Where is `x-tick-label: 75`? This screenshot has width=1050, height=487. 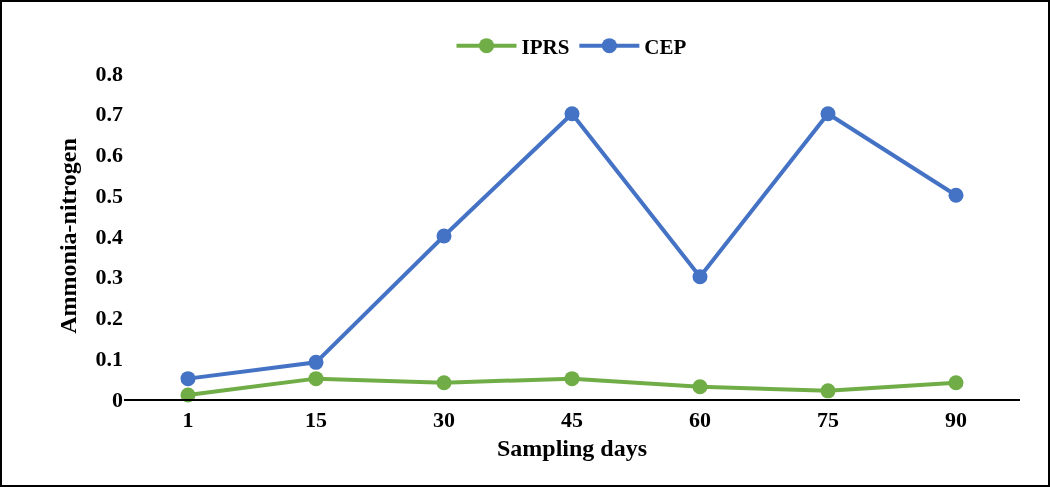
x-tick-label: 75 is located at coordinates (828, 420).